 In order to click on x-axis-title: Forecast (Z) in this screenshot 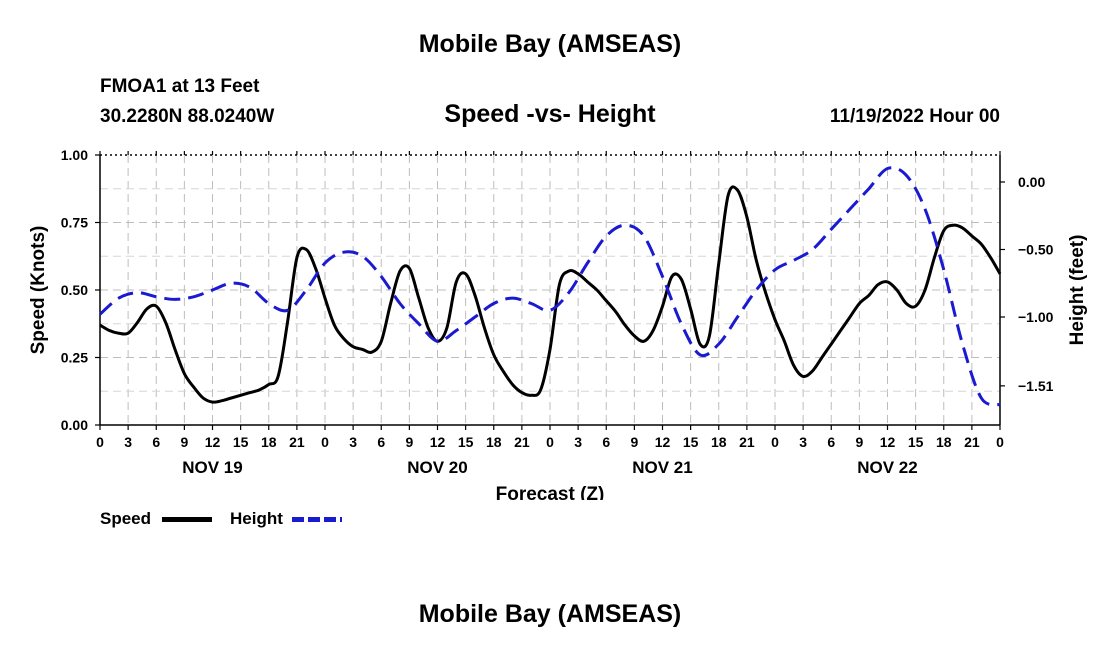, I will do `click(550, 492)`.